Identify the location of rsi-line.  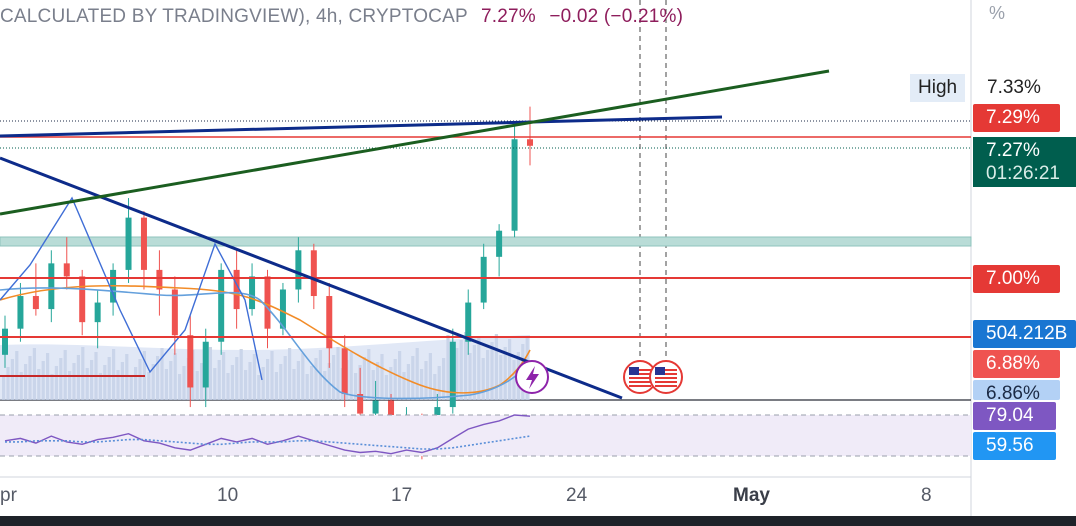
(267, 434).